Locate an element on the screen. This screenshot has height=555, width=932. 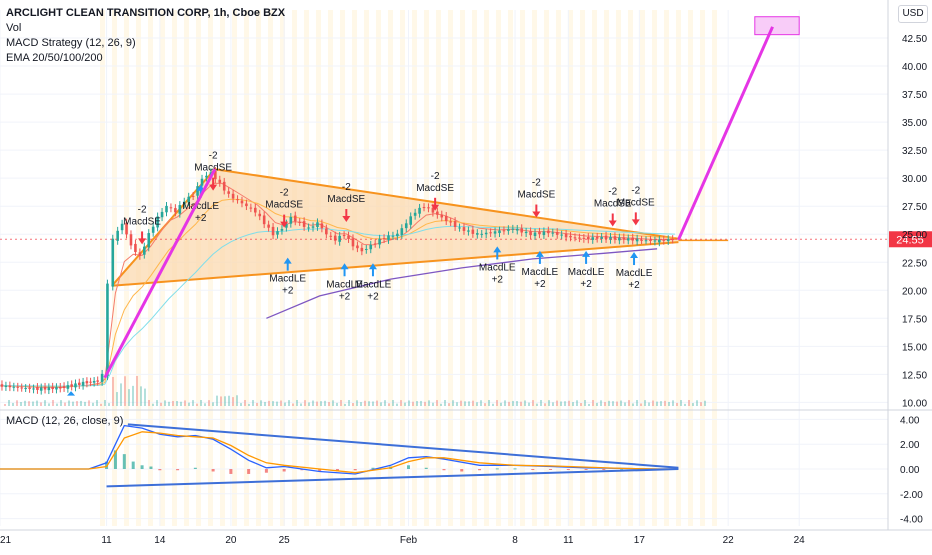
session-stripe is located at coordinates (486, 268).